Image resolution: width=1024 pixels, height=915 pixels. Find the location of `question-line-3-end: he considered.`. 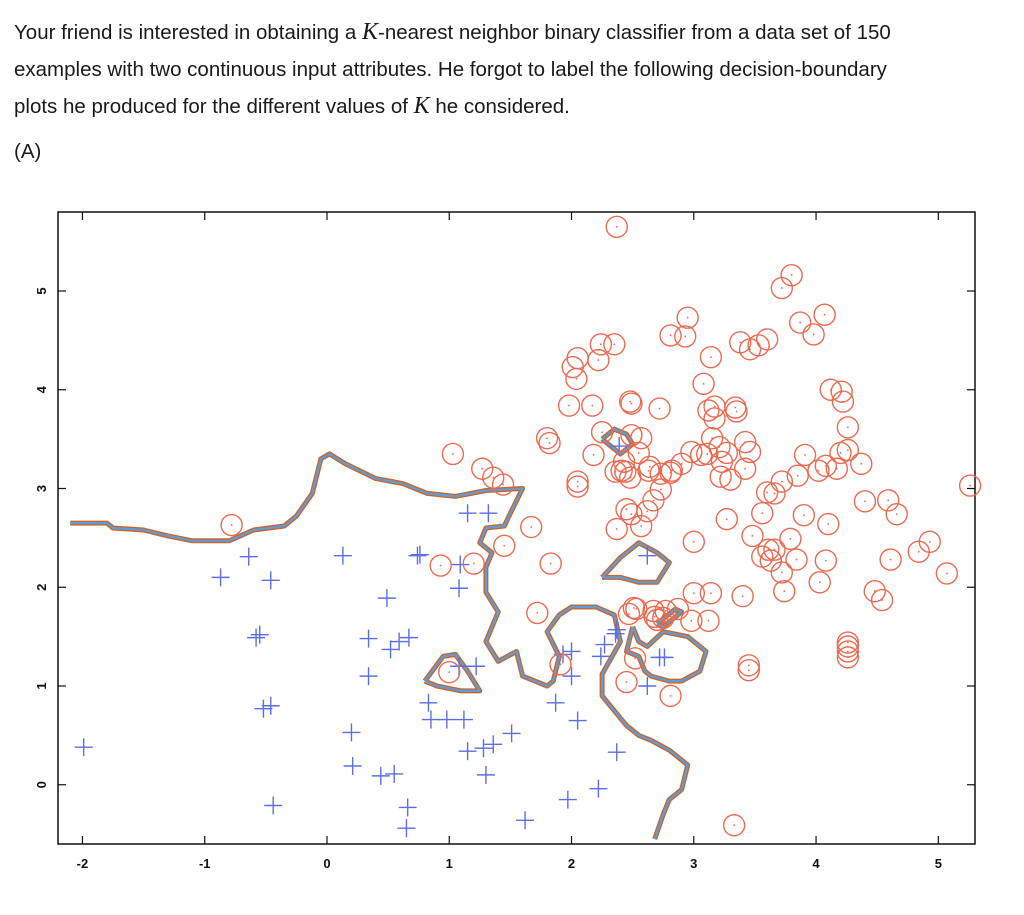

question-line-3-end: he considered. is located at coordinates (499, 106).